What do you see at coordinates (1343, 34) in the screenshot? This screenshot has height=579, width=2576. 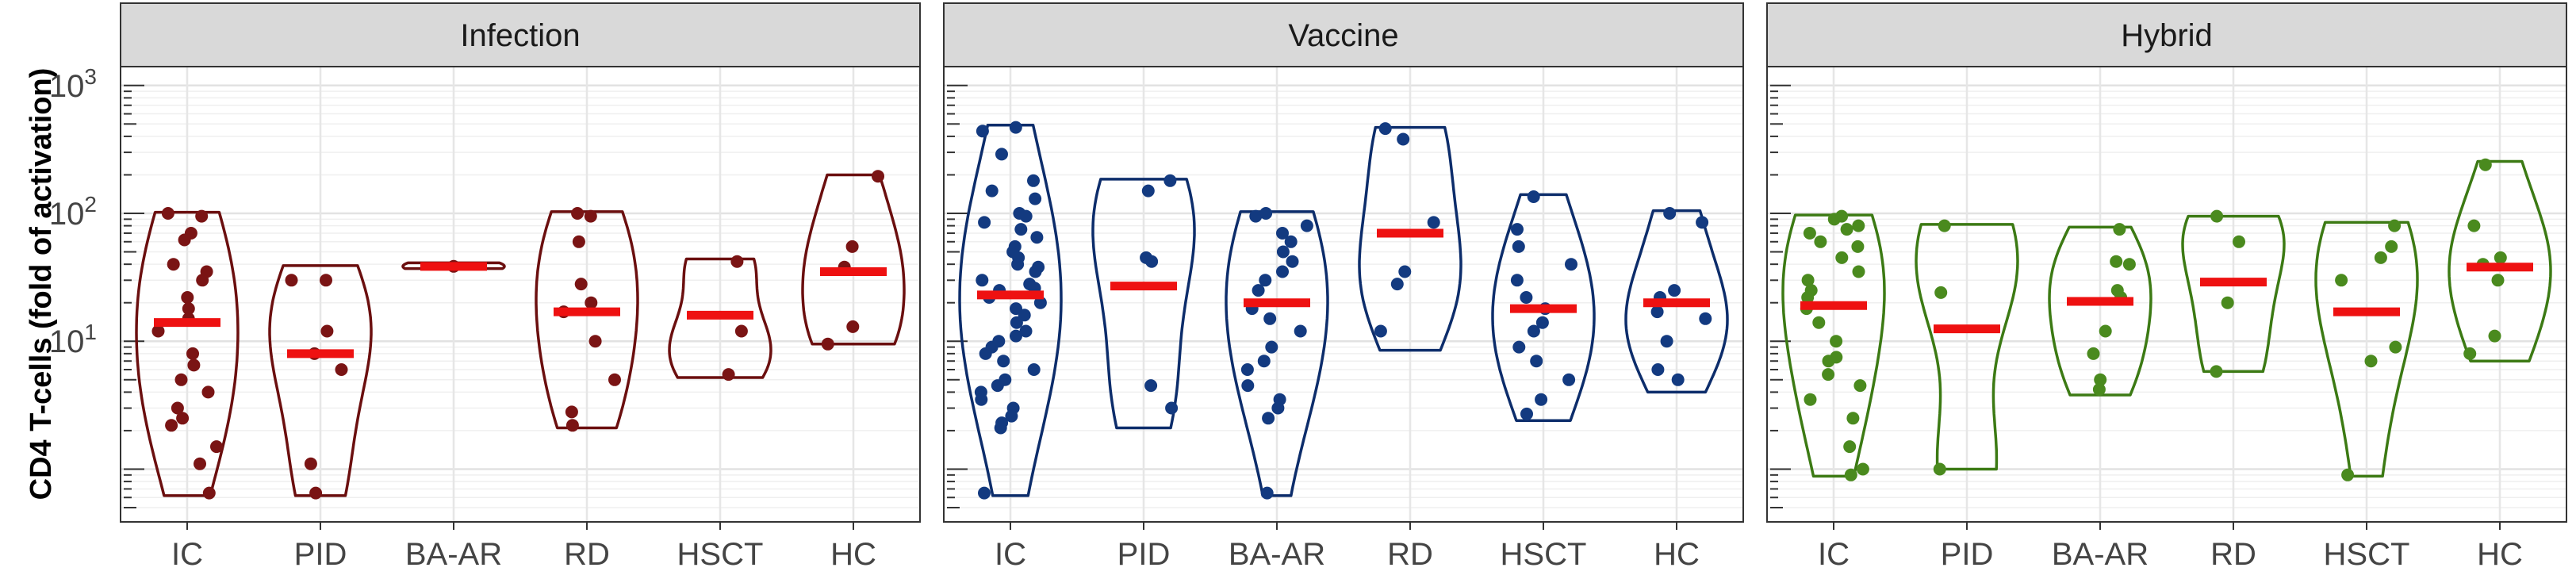 I see `facet-strip` at bounding box center [1343, 34].